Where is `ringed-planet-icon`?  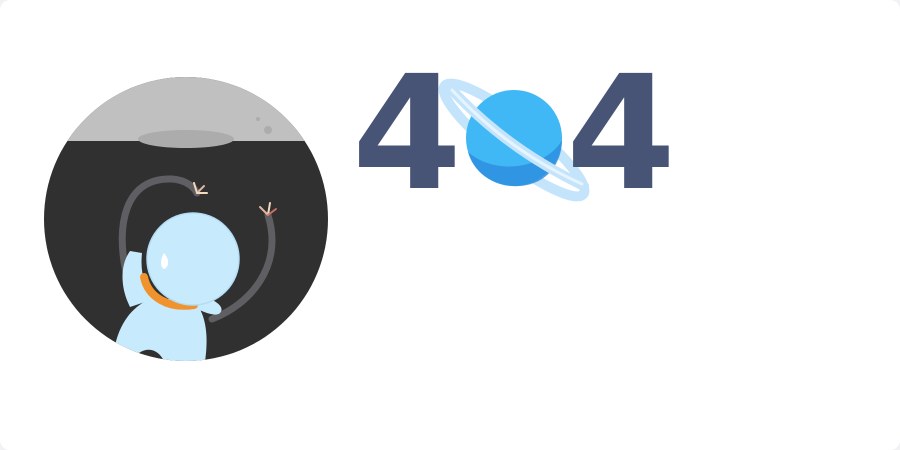 ringed-planet-icon is located at coordinates (514, 140).